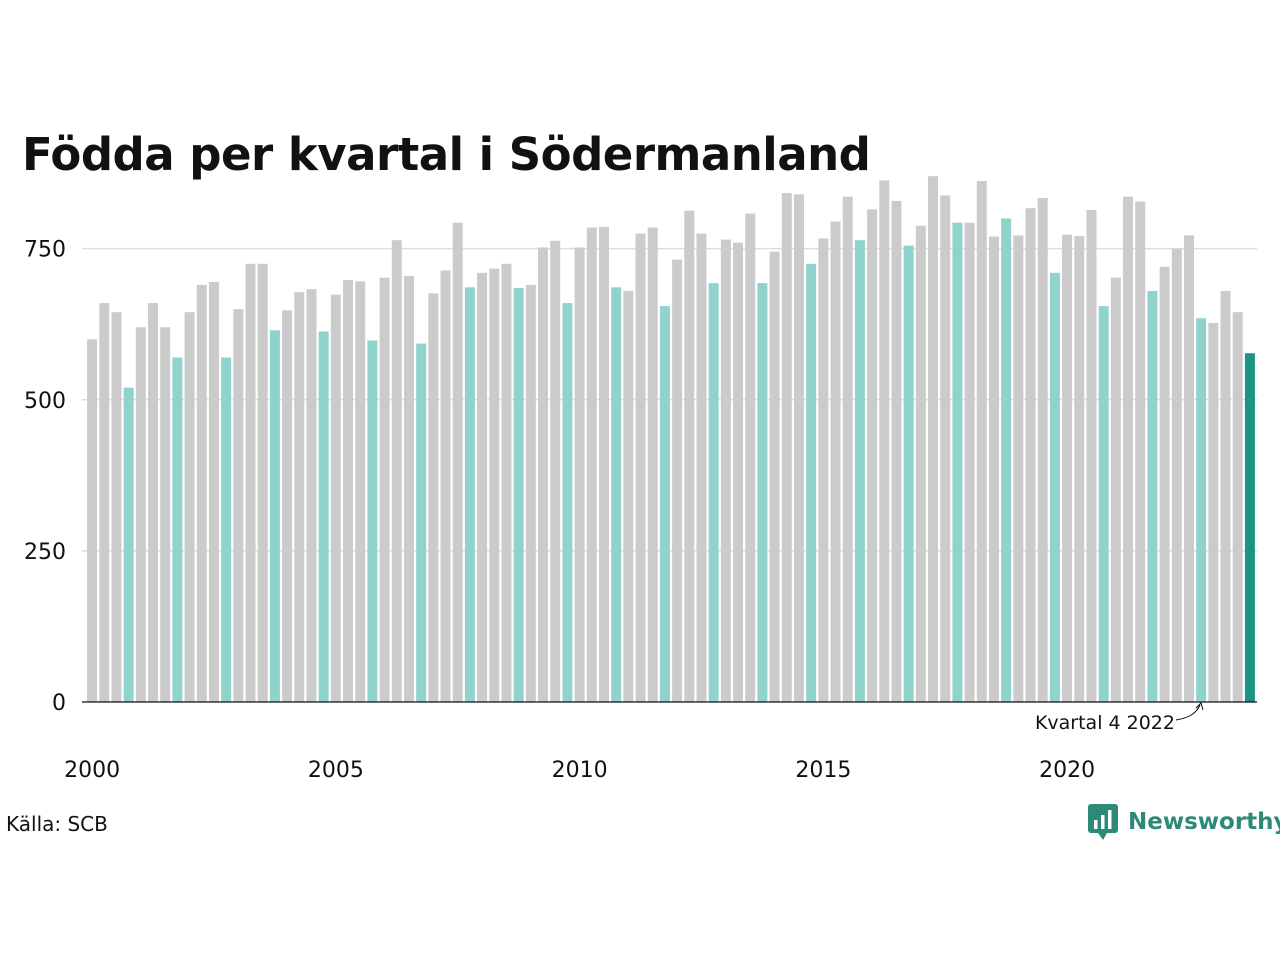  Describe the element at coordinates (1105, 723) in the screenshot. I see `annotation-label: Kvartal 4 2022` at that location.